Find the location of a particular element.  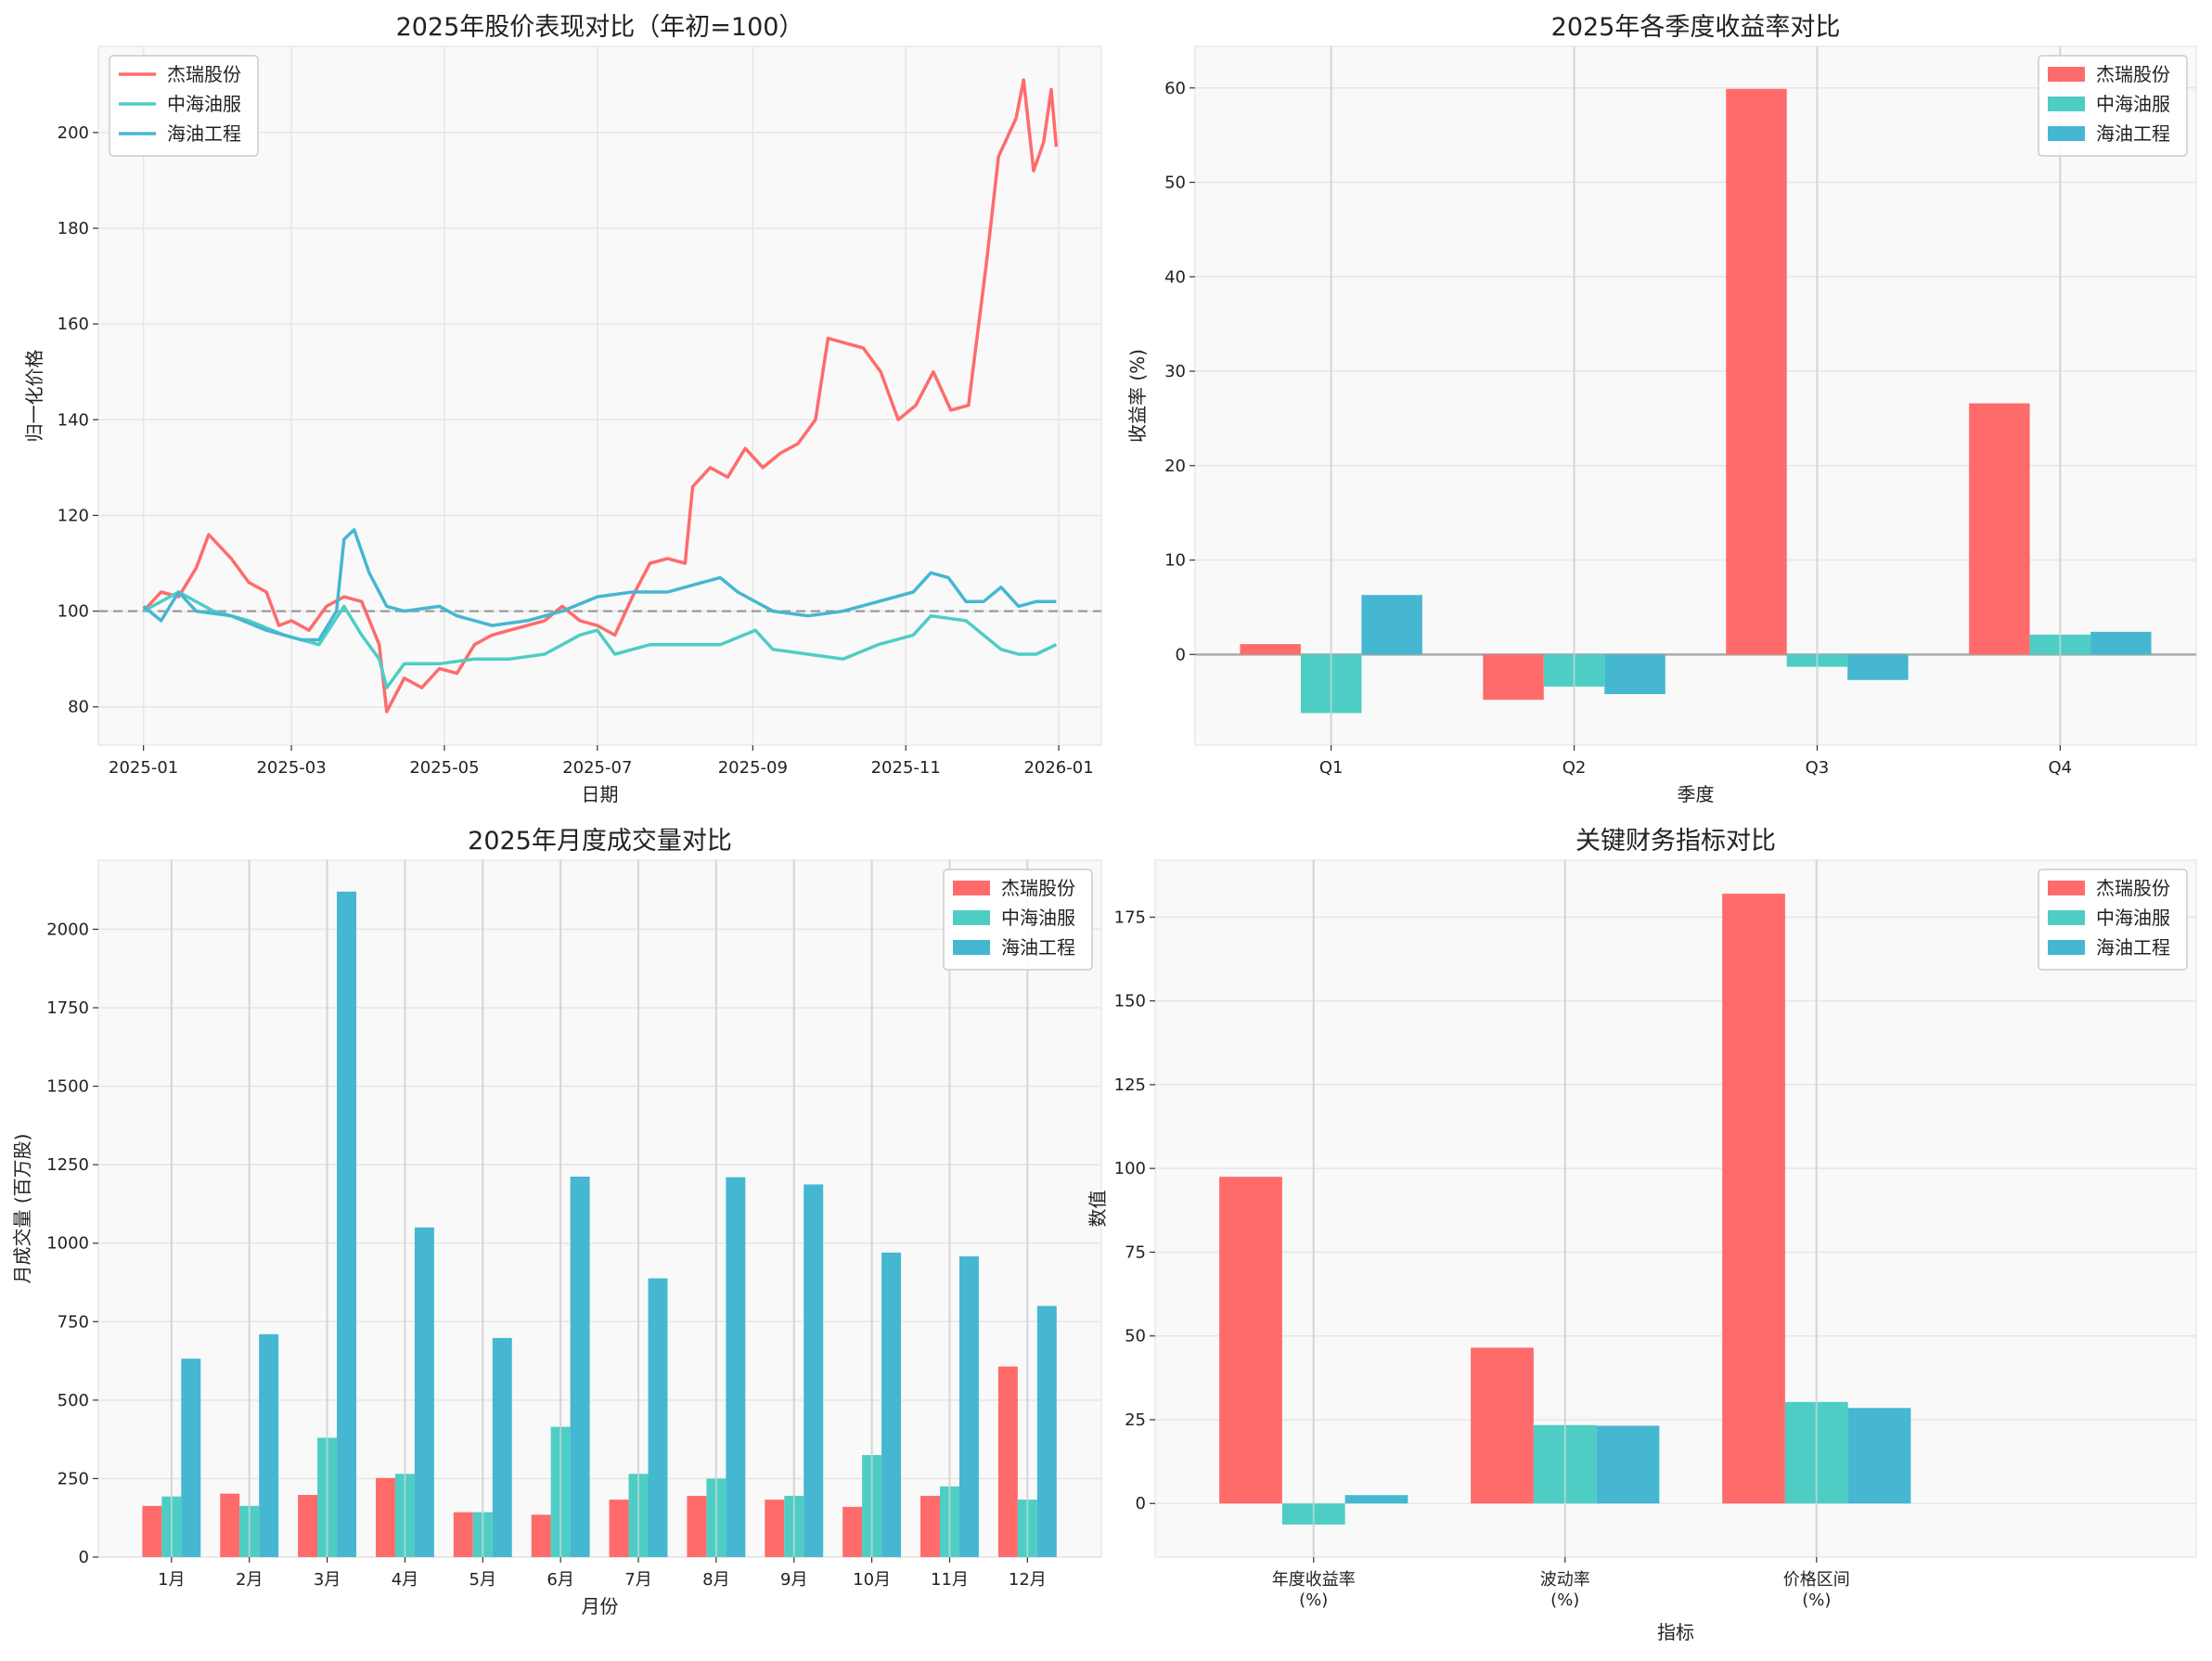

x-tick-label: 9月 is located at coordinates (793, 1580).